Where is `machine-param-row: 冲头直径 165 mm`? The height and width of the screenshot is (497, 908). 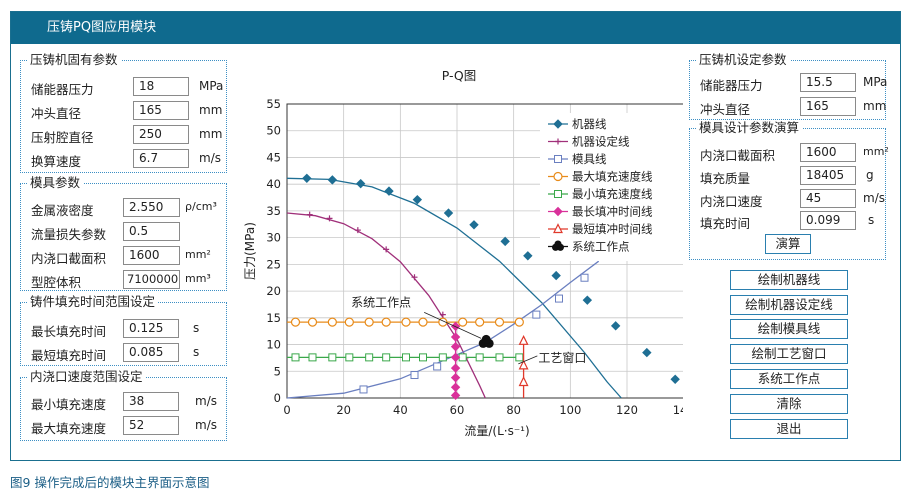 machine-param-row: 冲头直径 165 mm is located at coordinates (131, 111).